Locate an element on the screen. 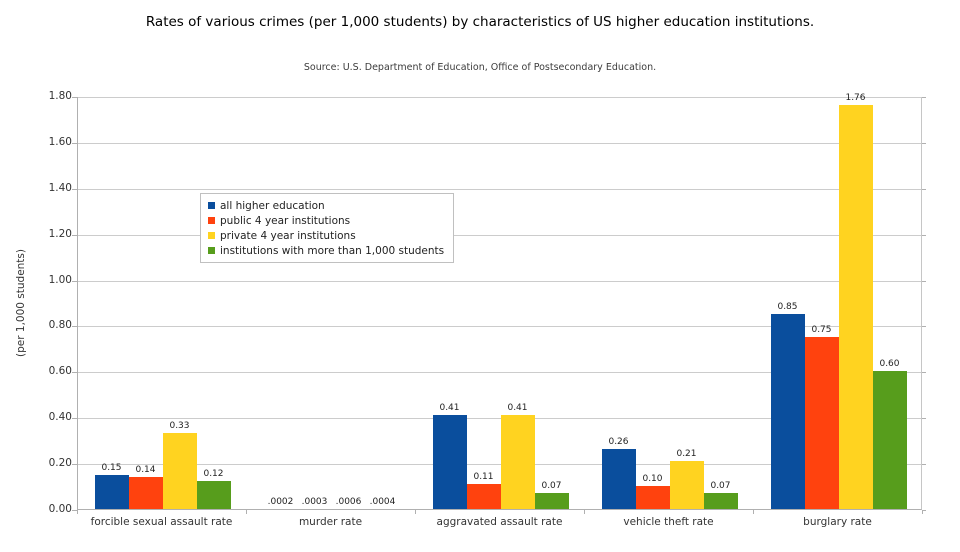 This screenshot has width=960, height=552. y-axis-tick-label: 1.60 is located at coordinates (60, 142).